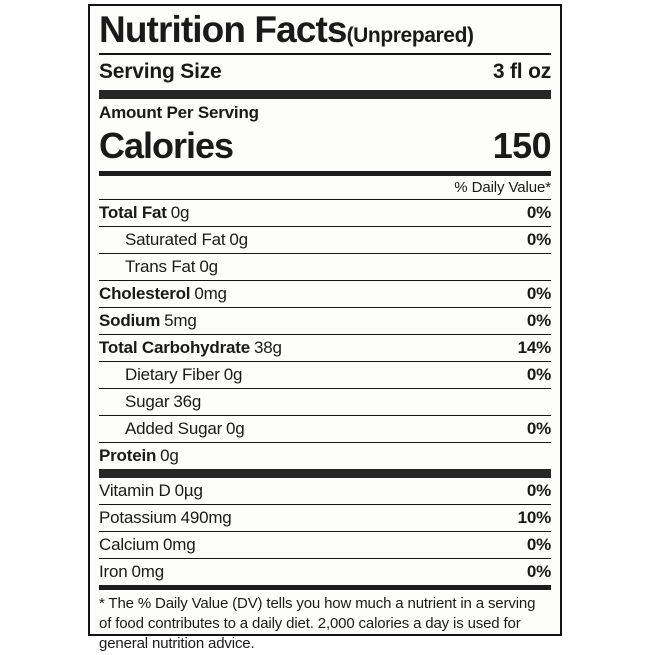 This screenshot has width=650, height=655. I want to click on nutrient-amount: 38g, so click(268, 347).